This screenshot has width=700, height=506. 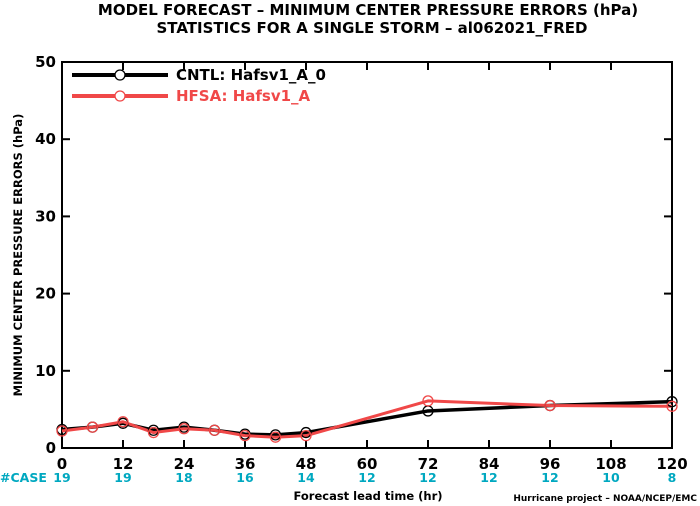 What do you see at coordinates (306, 477) in the screenshot?
I see `case-count: 14` at bounding box center [306, 477].